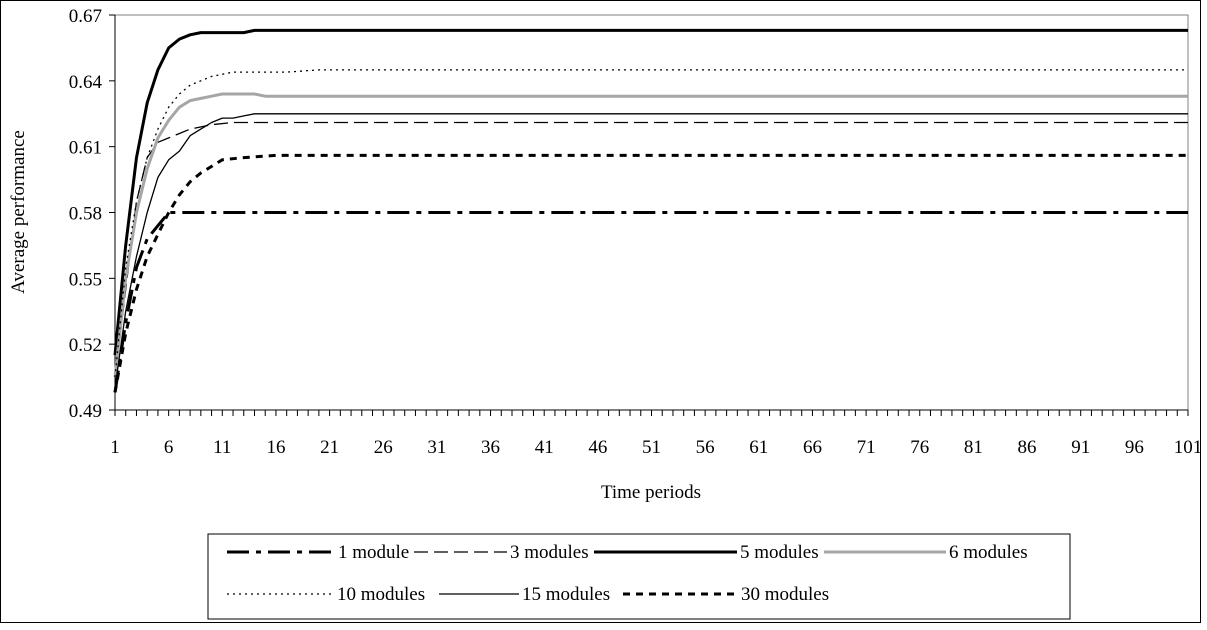  Describe the element at coordinates (651, 492) in the screenshot. I see `x-axis-label: Time periods` at that location.